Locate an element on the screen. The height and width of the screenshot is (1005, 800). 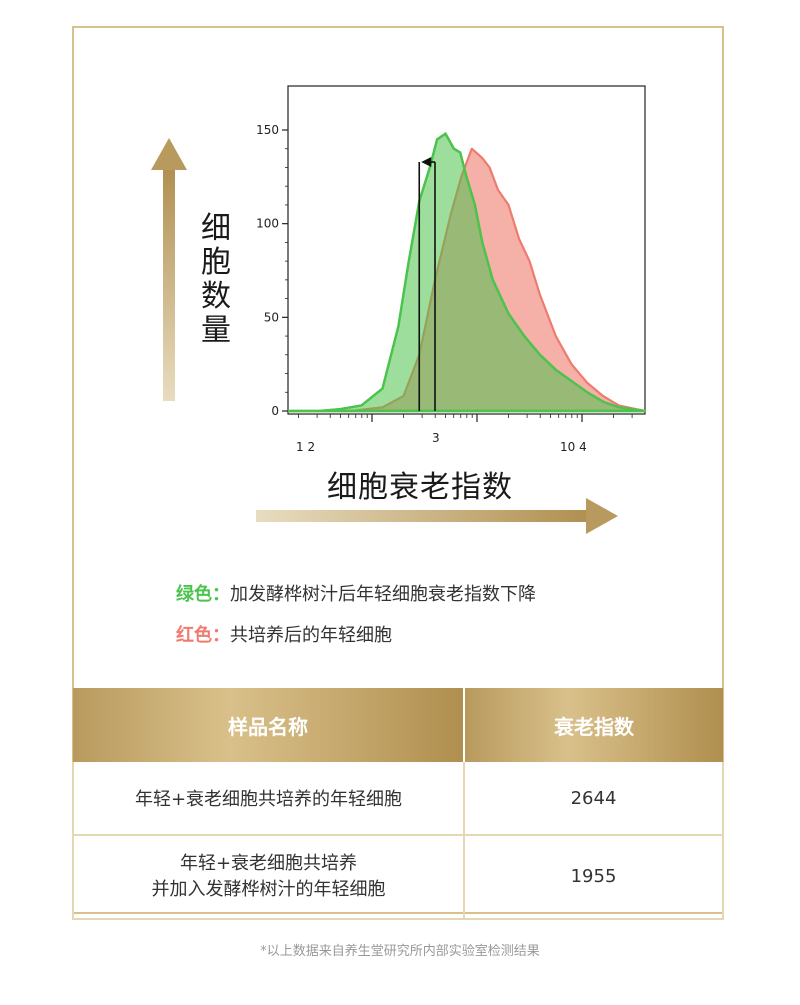
sample-name-line: 并加入发酵桦树汁的年轻细胞 is located at coordinates (268, 889).